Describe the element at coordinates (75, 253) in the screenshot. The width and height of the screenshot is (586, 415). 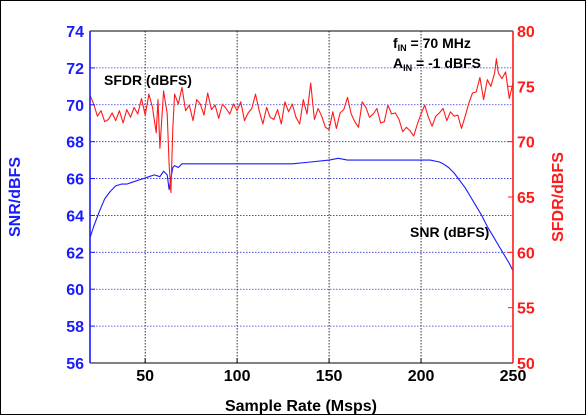
I see `y-tick-label-left: 62` at that location.